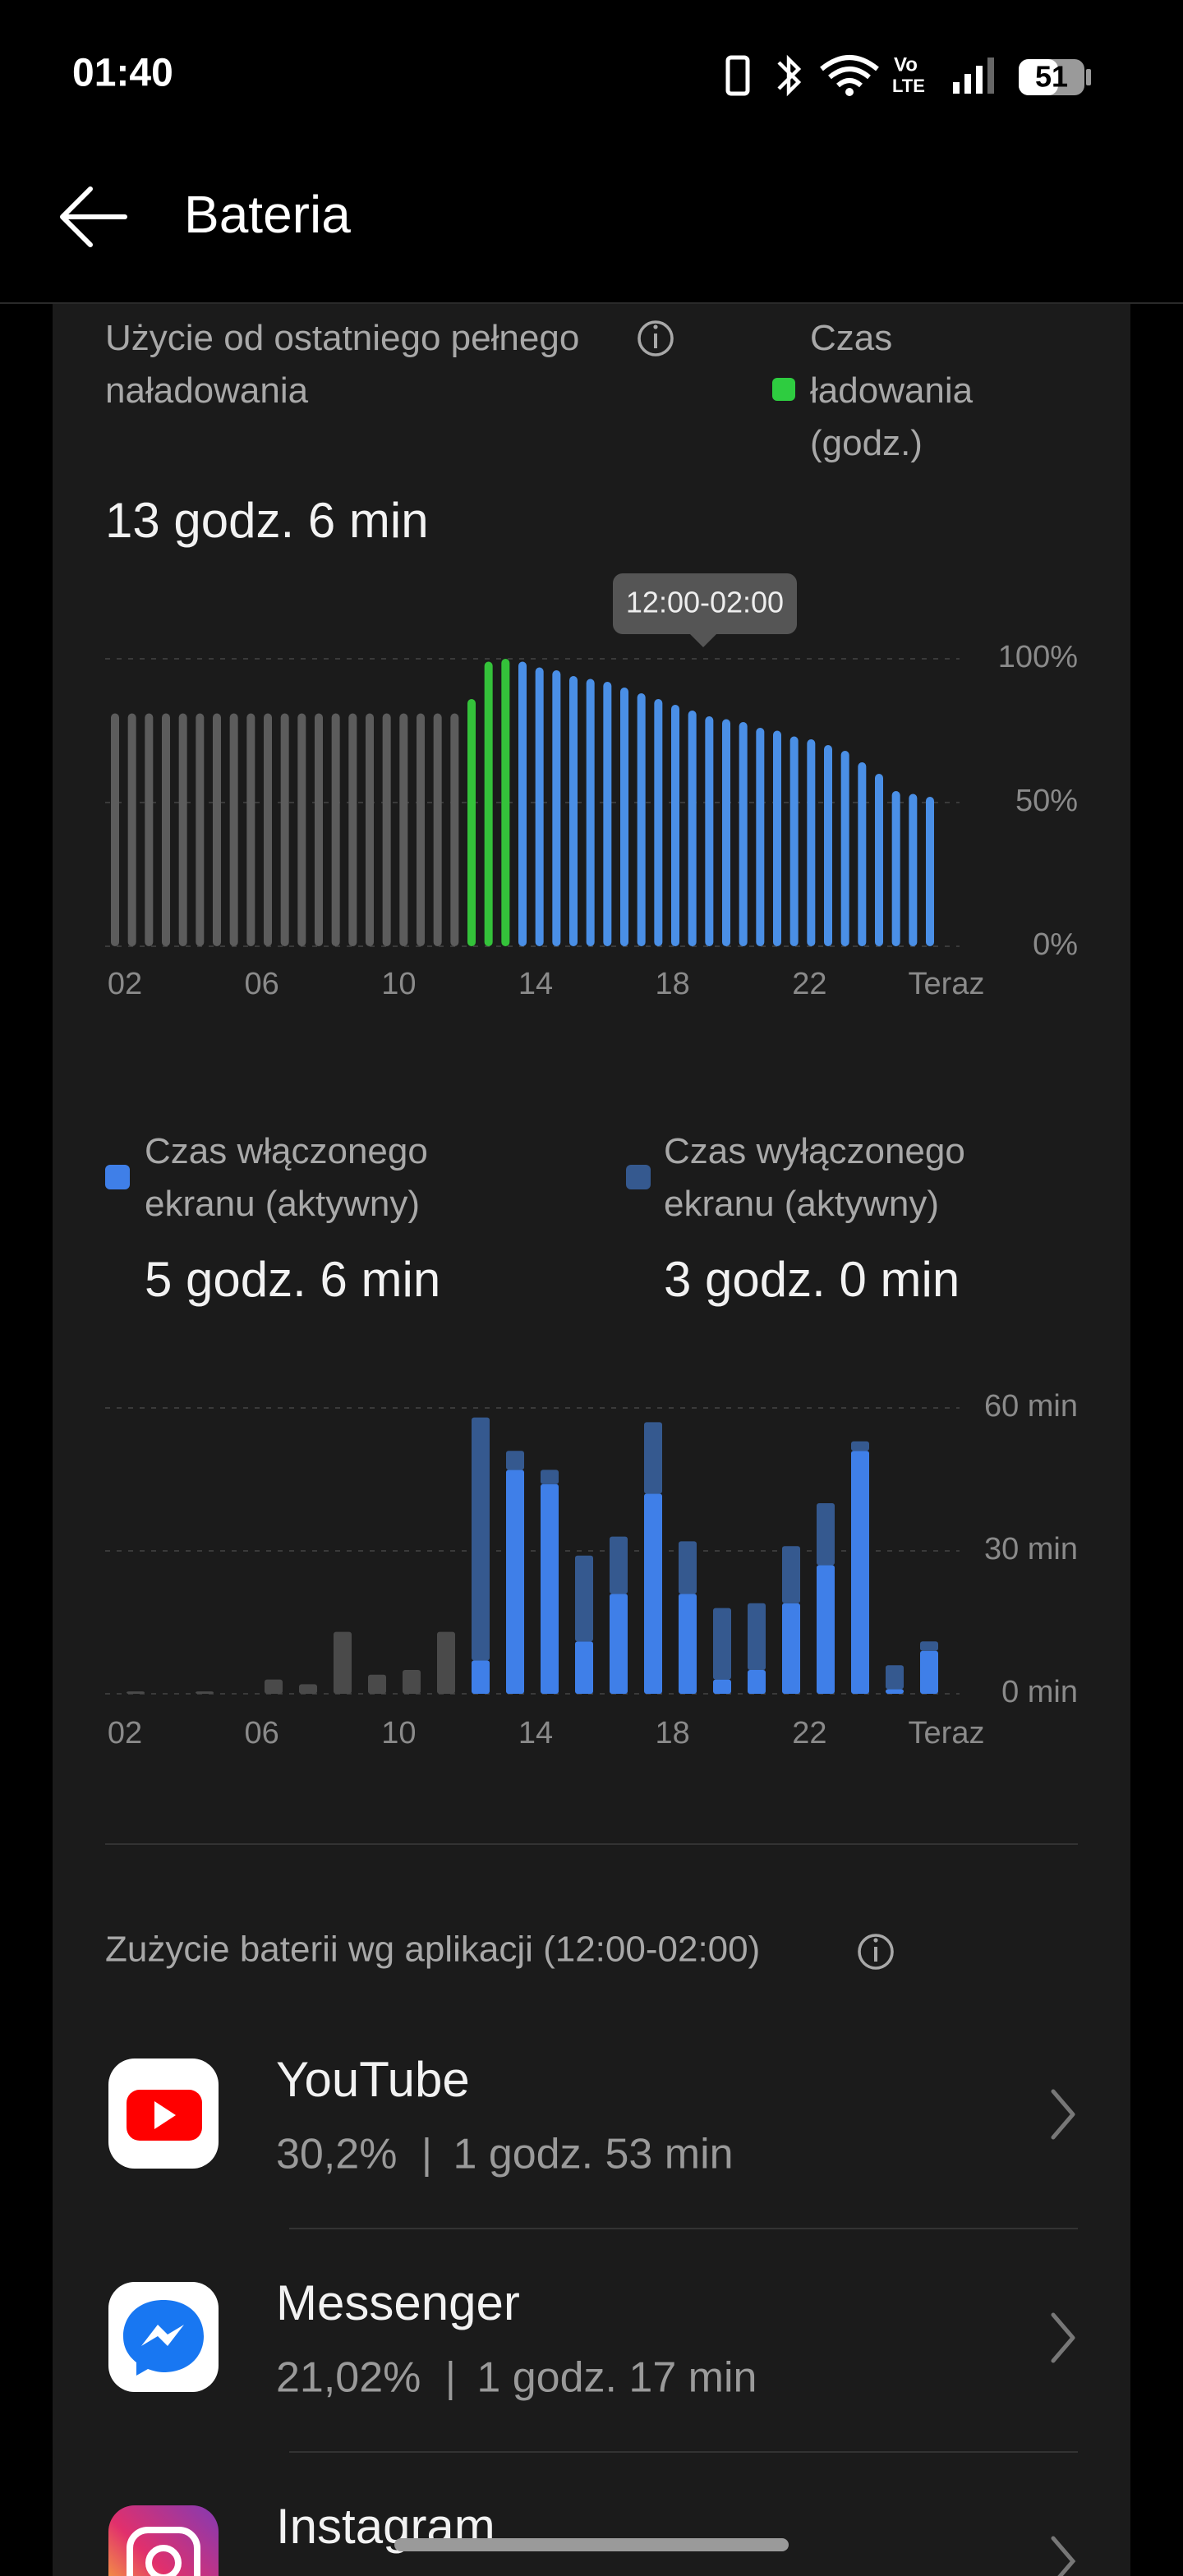  Describe the element at coordinates (1038, 657) in the screenshot. I see `y-tick-label: 100%` at that location.